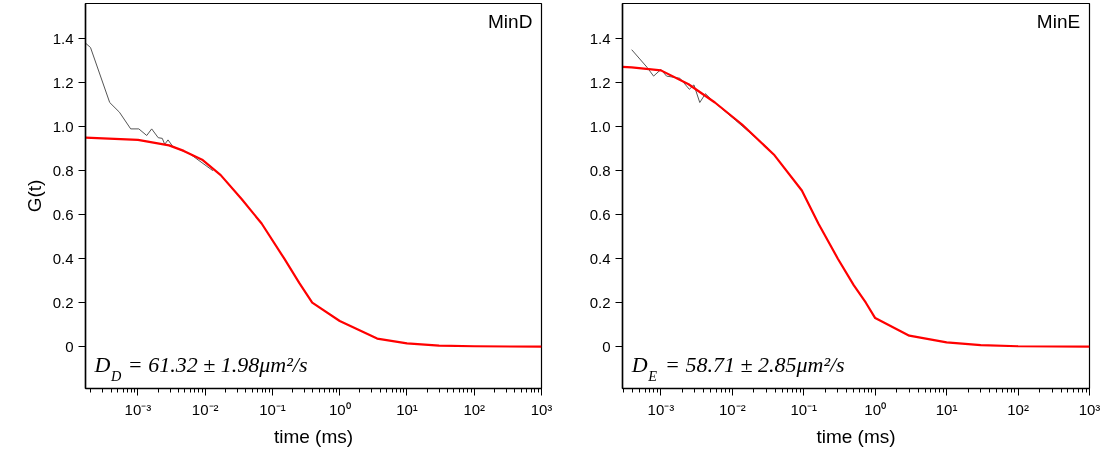 The height and width of the screenshot is (449, 1109). What do you see at coordinates (510, 22) in the screenshot?
I see `annotation: MinD` at bounding box center [510, 22].